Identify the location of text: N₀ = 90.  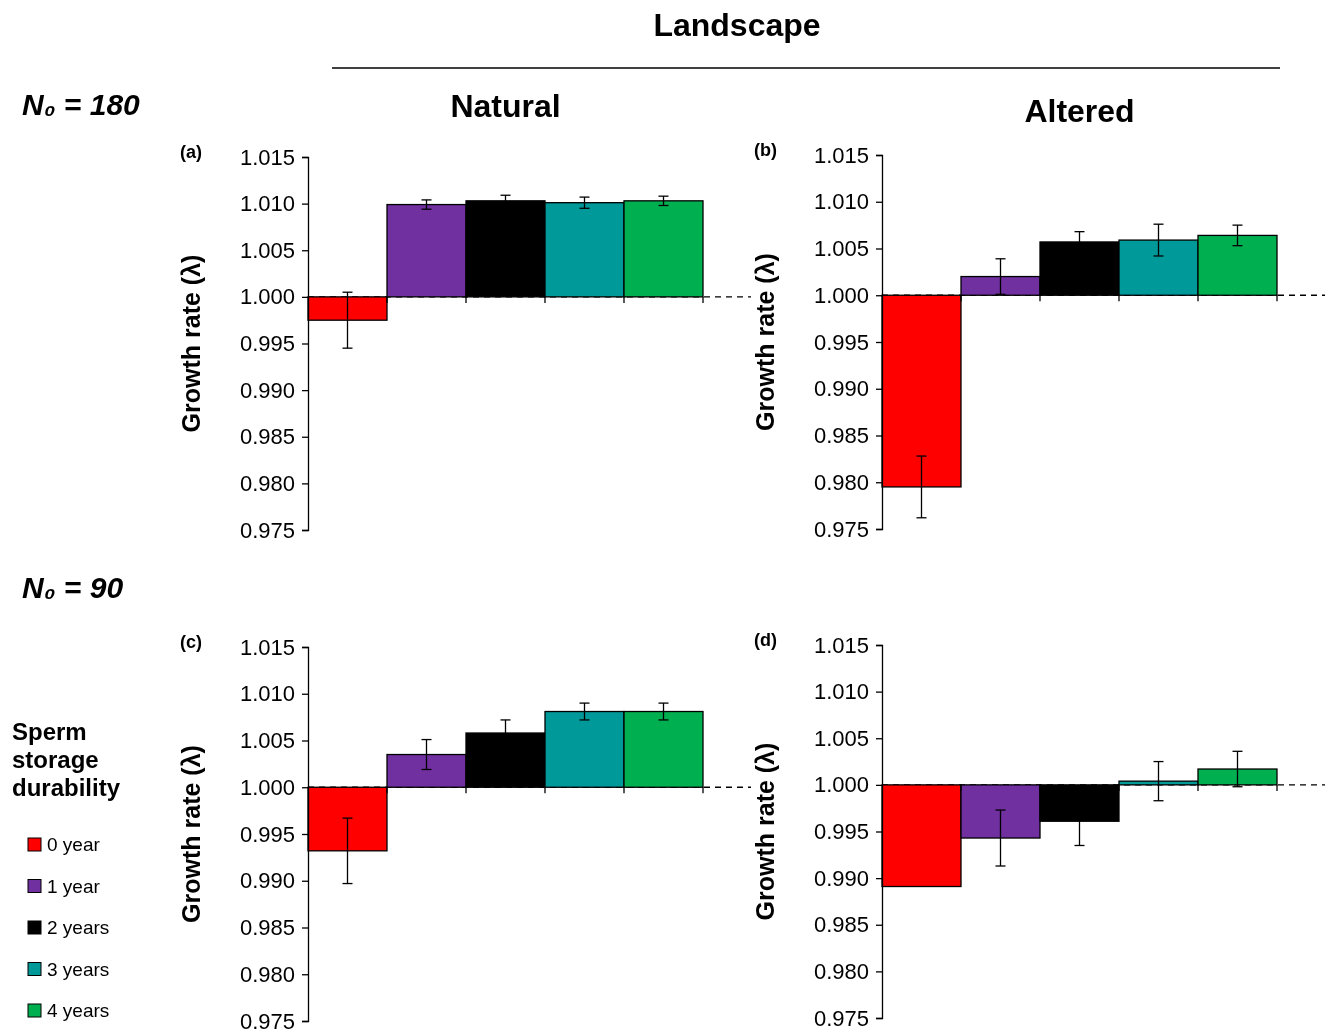
(73, 587).